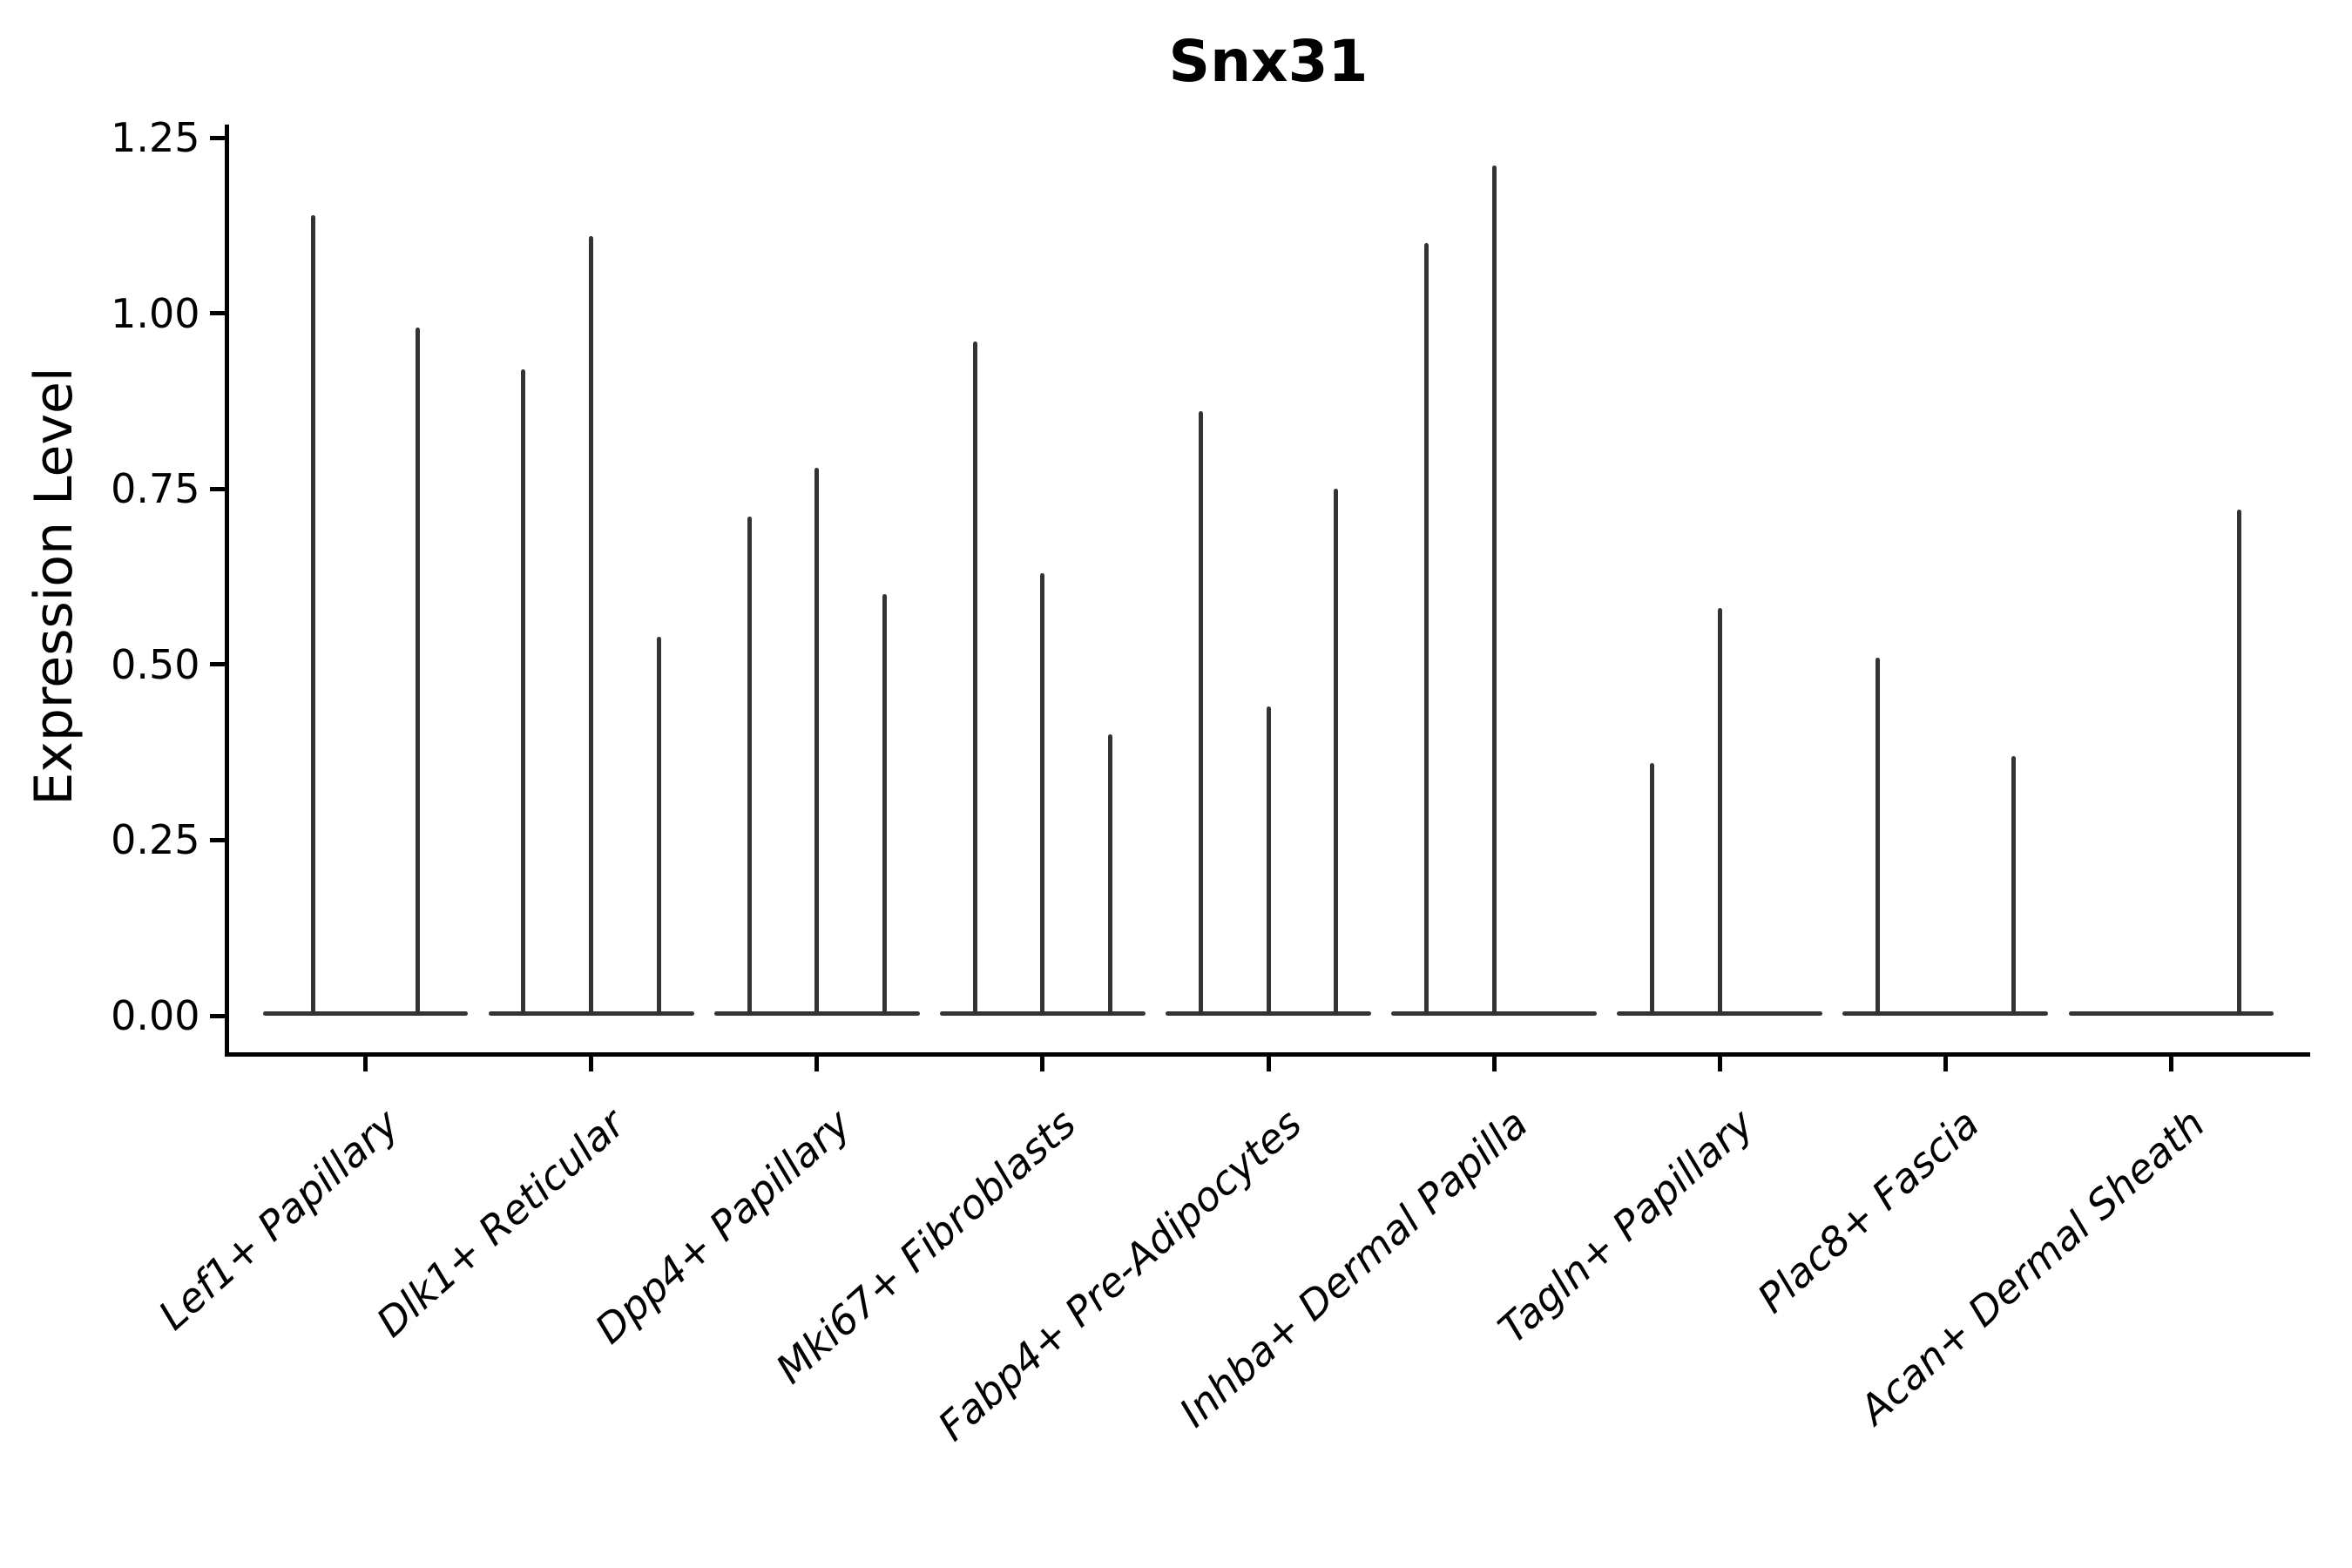 Image resolution: width=2352 pixels, height=1568 pixels. What do you see at coordinates (155, 840) in the screenshot?
I see `y-tick-label: 0.25` at bounding box center [155, 840].